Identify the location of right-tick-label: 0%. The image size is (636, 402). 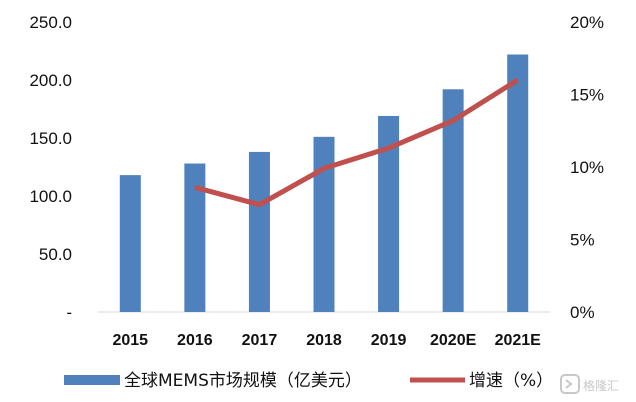
(582, 312).